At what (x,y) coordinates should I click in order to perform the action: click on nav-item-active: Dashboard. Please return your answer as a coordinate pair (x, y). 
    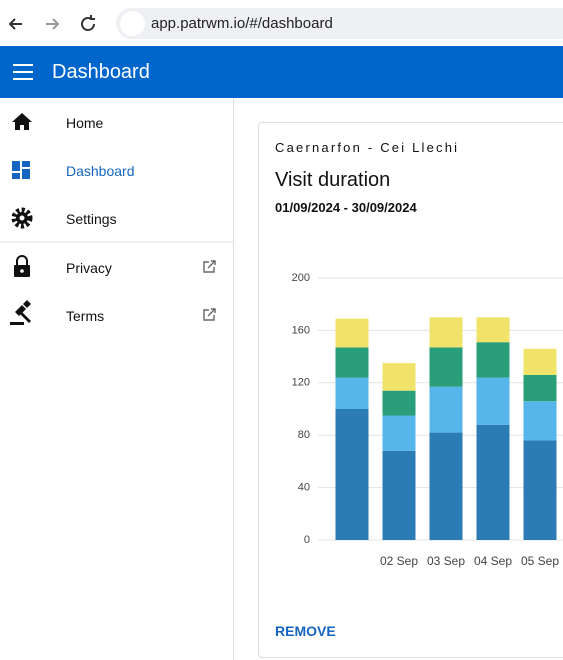
    Looking at the image, I should click on (100, 171).